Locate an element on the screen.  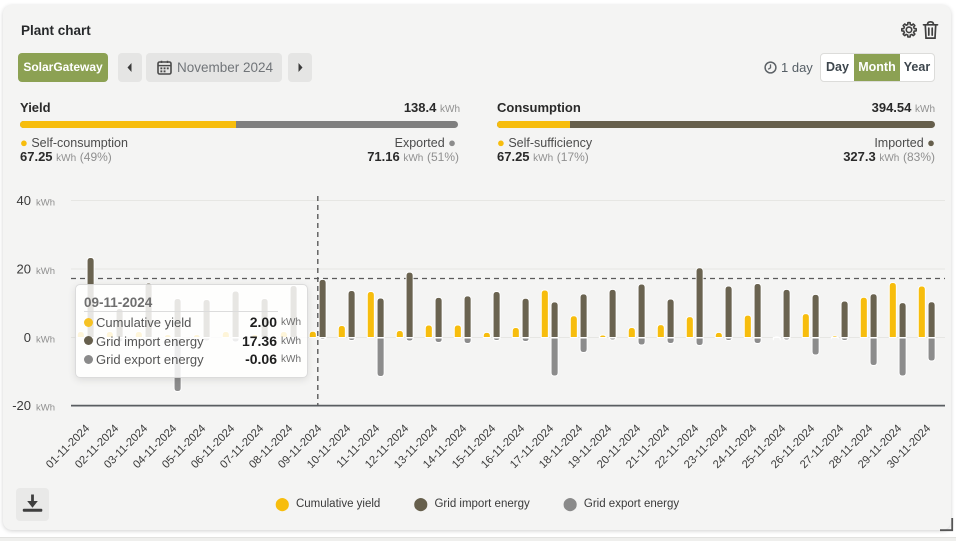
svg-text: 20 is located at coordinates (24, 269).